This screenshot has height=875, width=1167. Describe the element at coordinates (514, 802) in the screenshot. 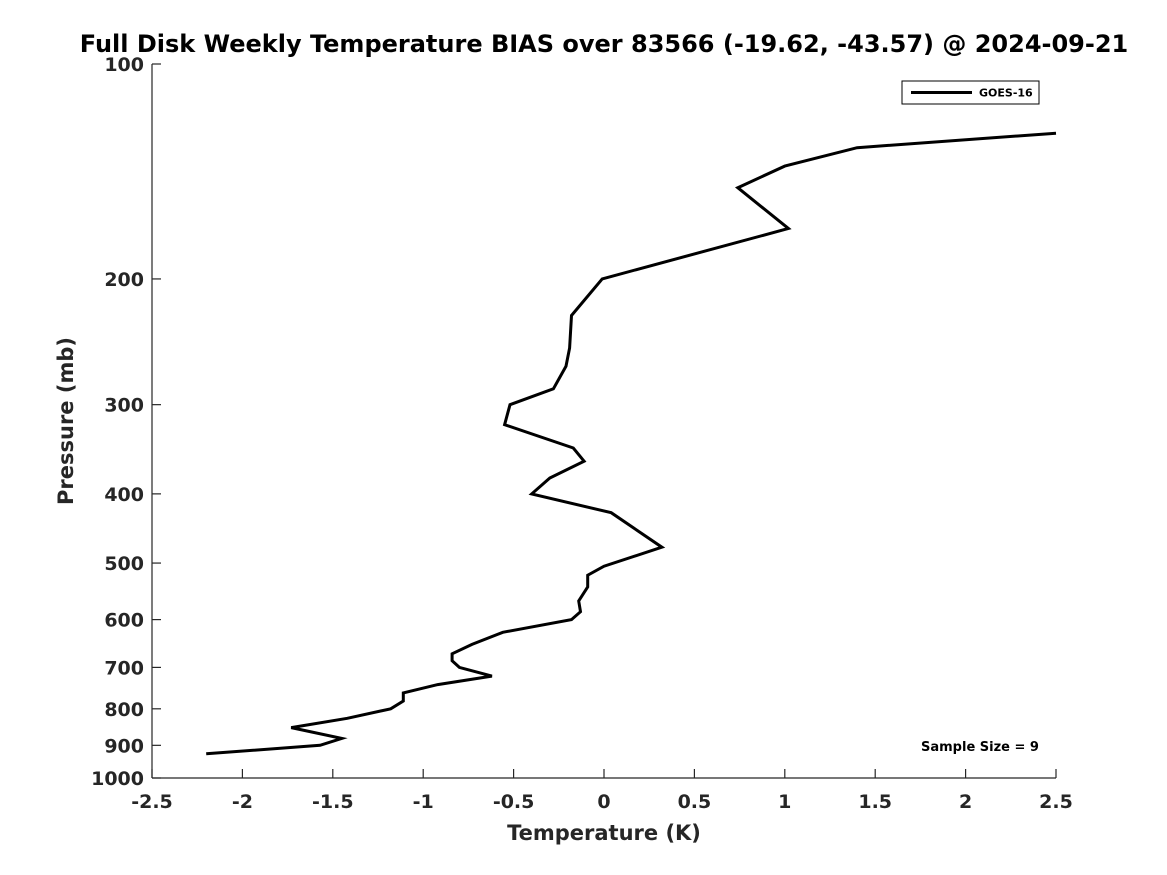

I see `x-tick-label: -0.5` at that location.